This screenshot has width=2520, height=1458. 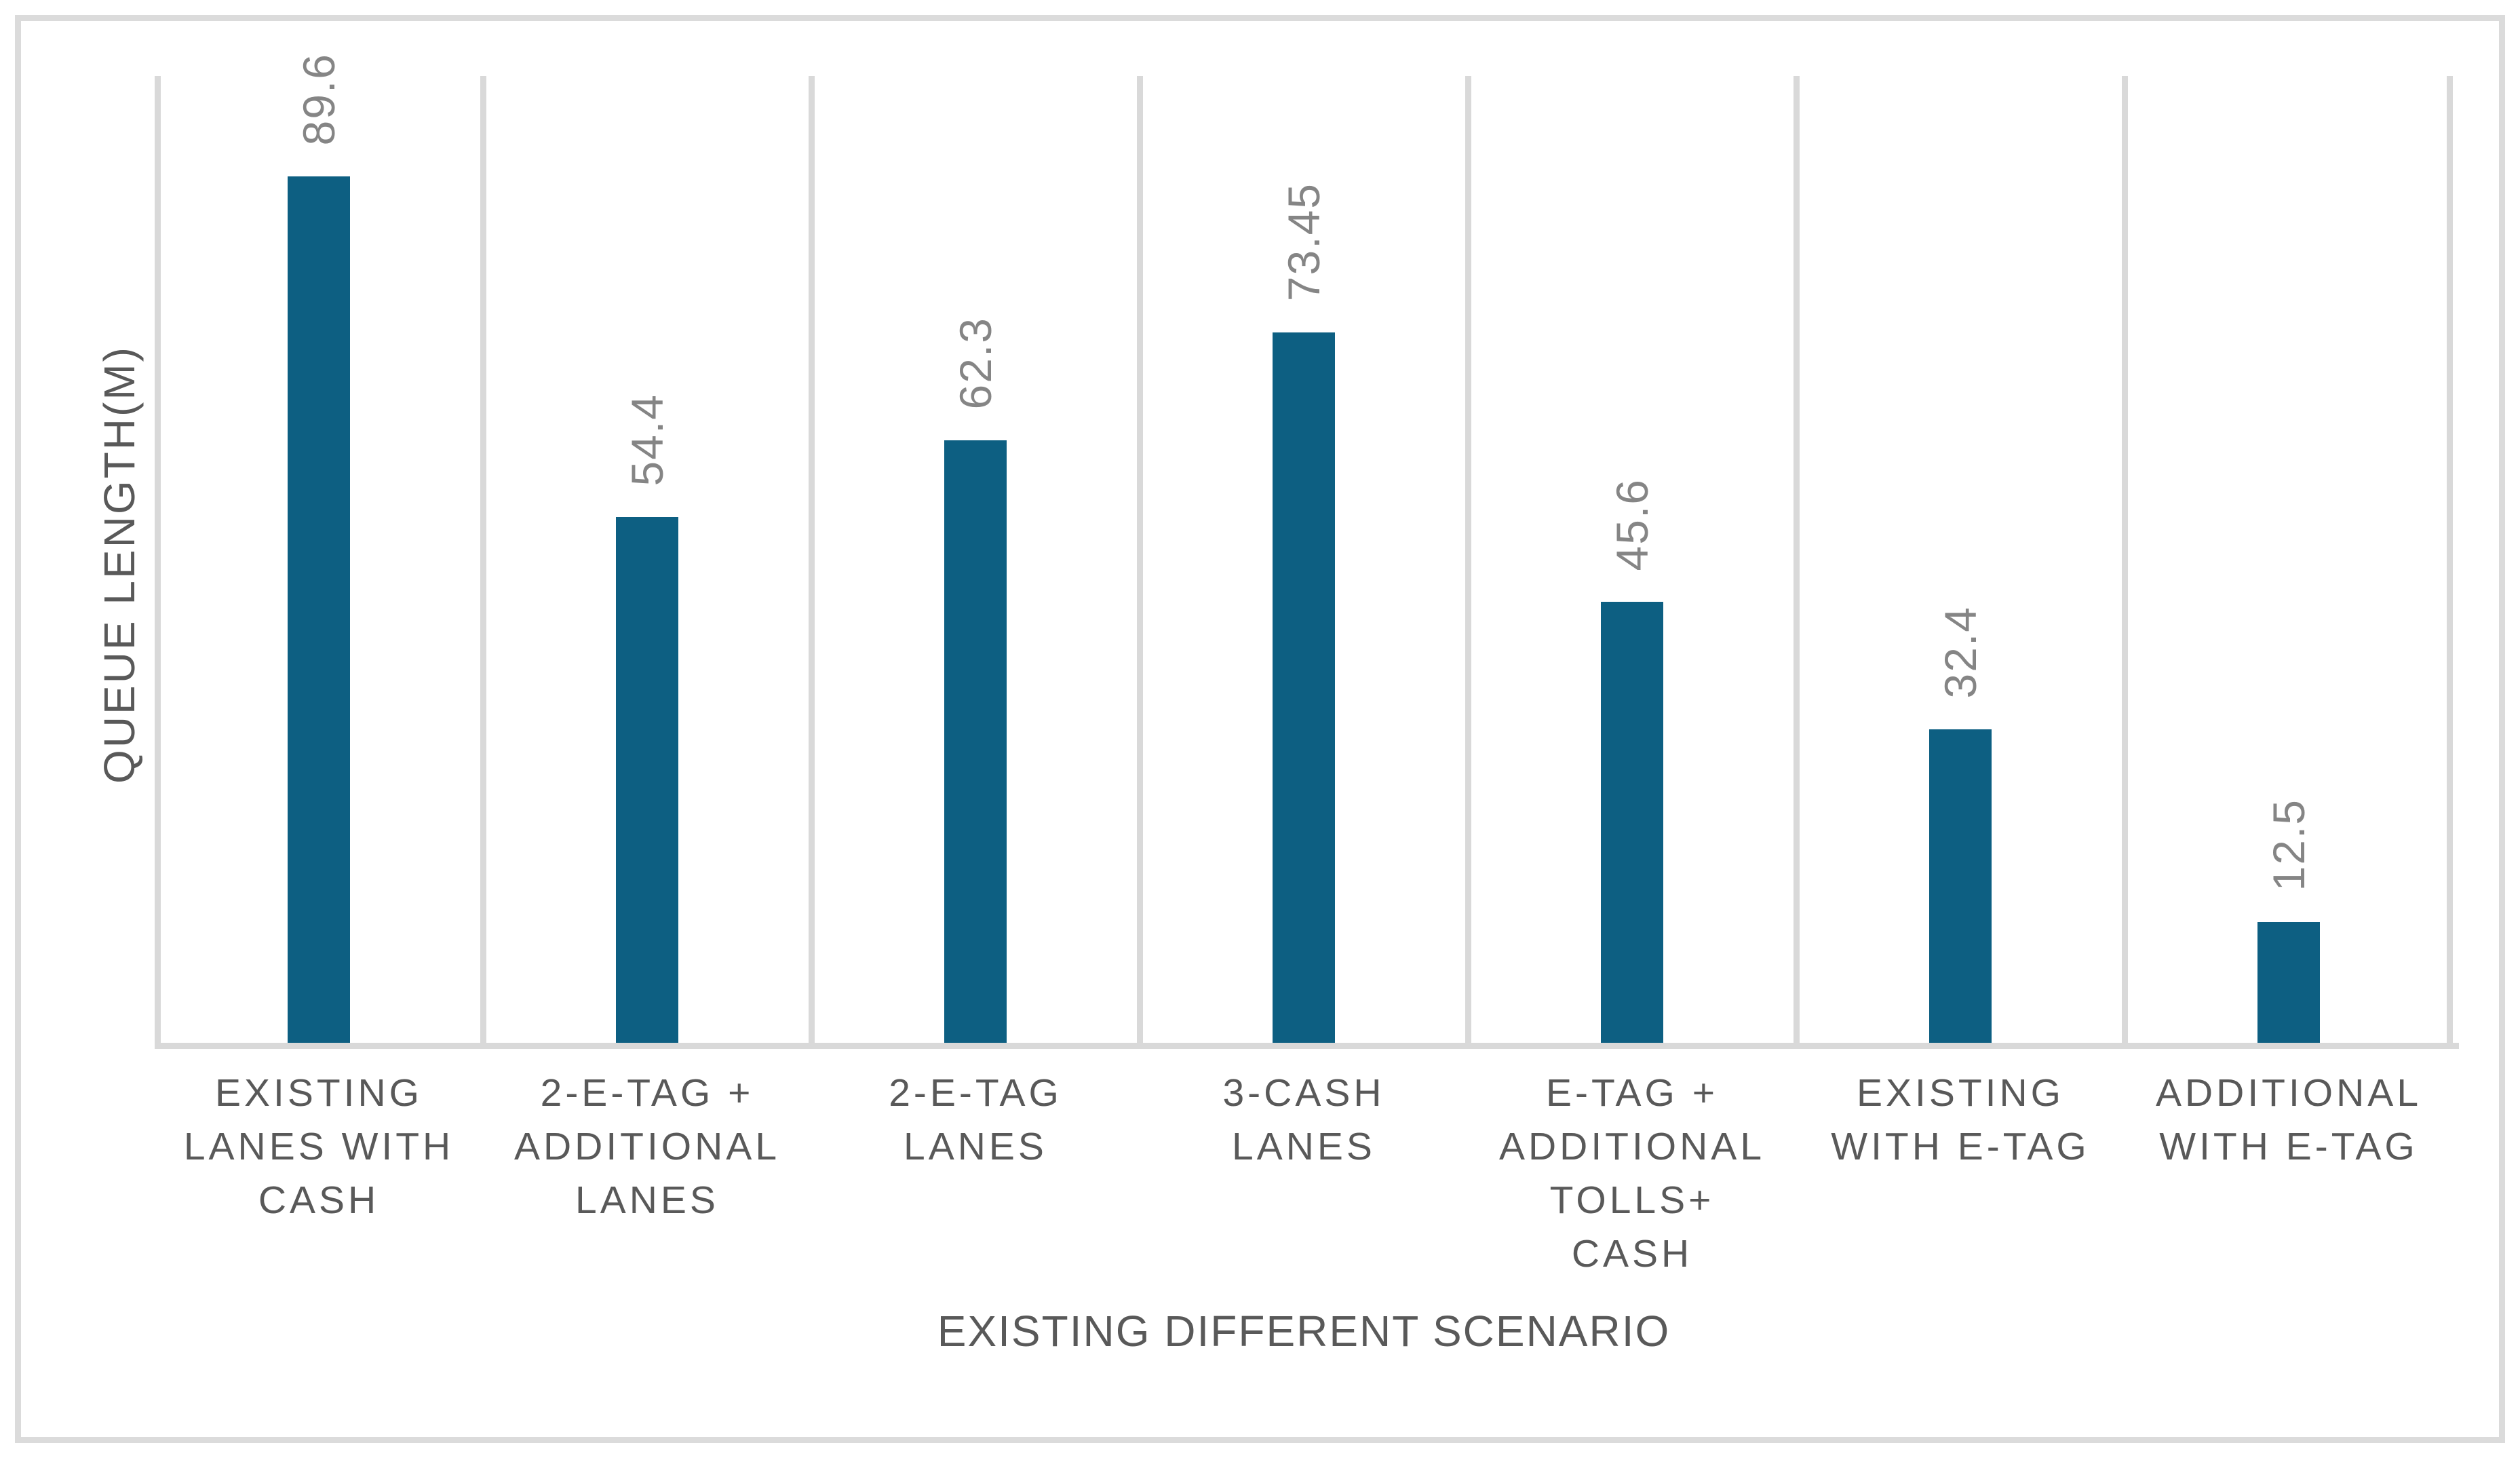 I want to click on value-label: 45.6, so click(x=1632, y=524).